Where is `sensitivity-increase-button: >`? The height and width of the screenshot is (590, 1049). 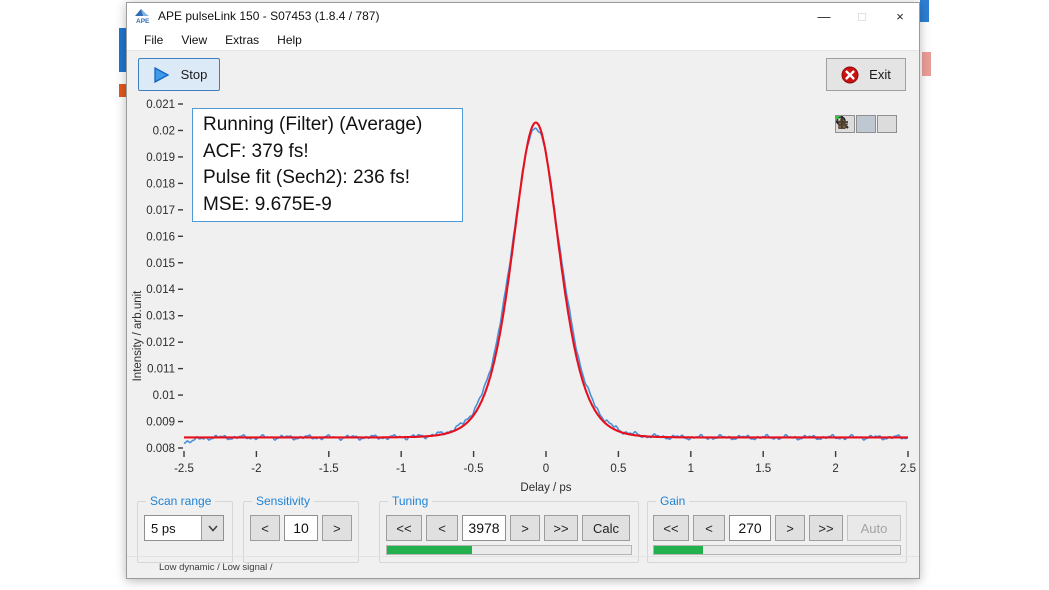 sensitivity-increase-button: > is located at coordinates (336, 528).